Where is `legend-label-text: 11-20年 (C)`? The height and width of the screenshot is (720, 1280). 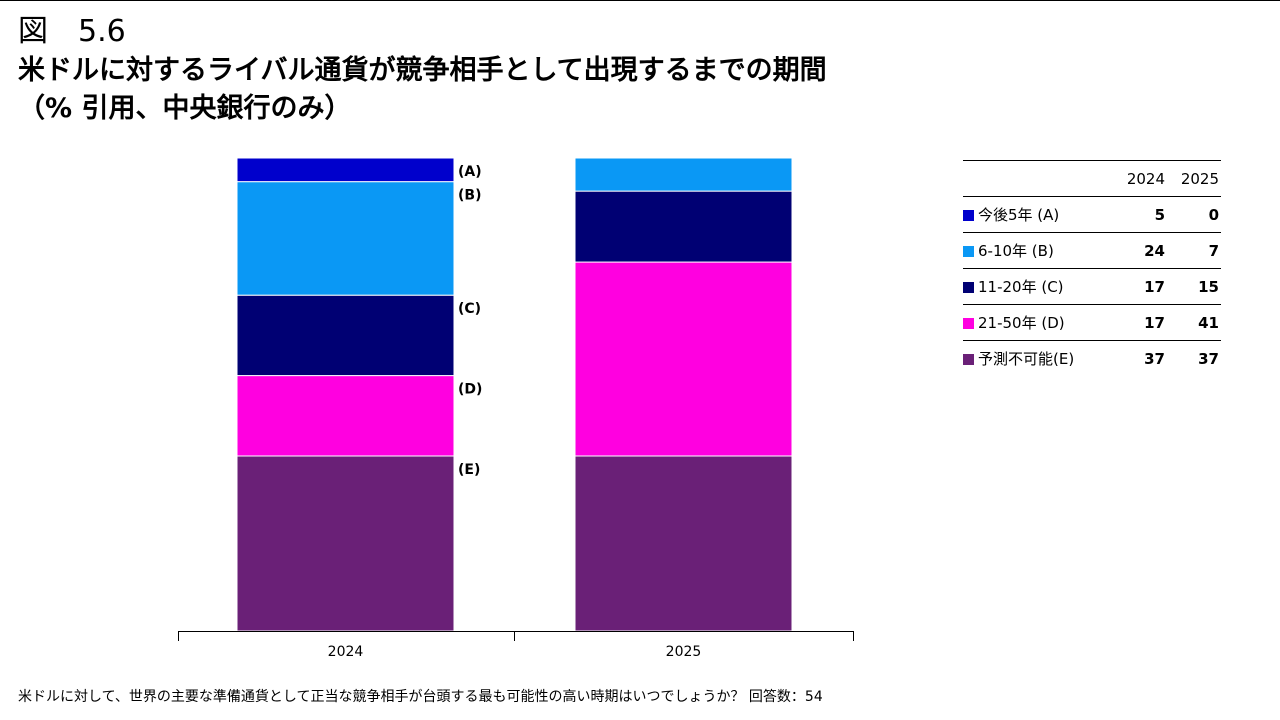
legend-label-text: 11-20年 (C) is located at coordinates (1021, 287).